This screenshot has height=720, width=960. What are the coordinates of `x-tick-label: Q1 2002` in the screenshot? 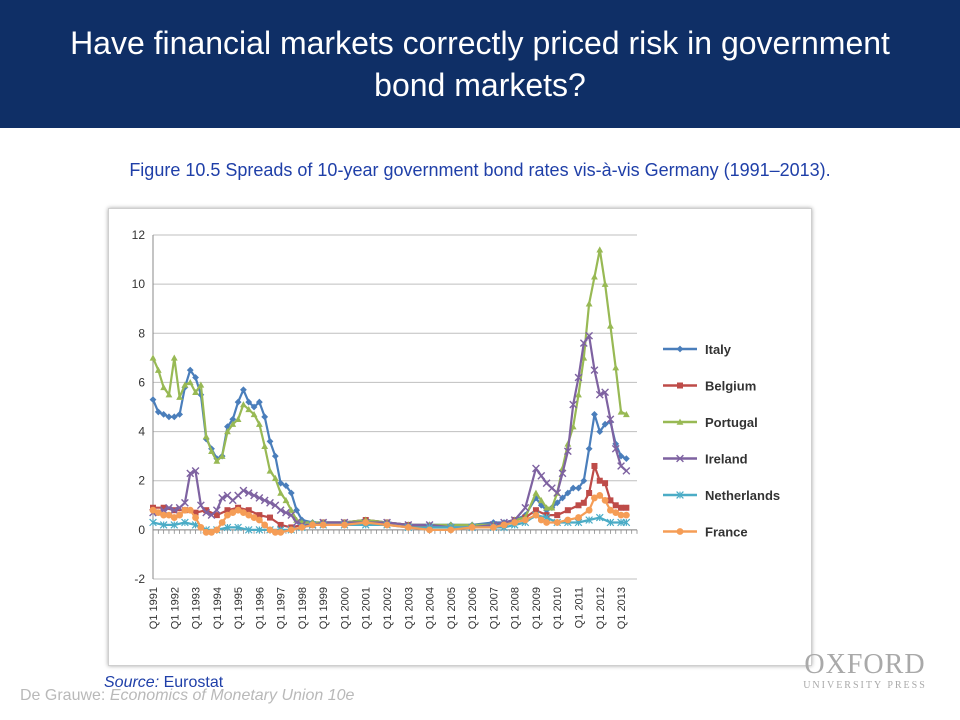 It's located at (388, 608).